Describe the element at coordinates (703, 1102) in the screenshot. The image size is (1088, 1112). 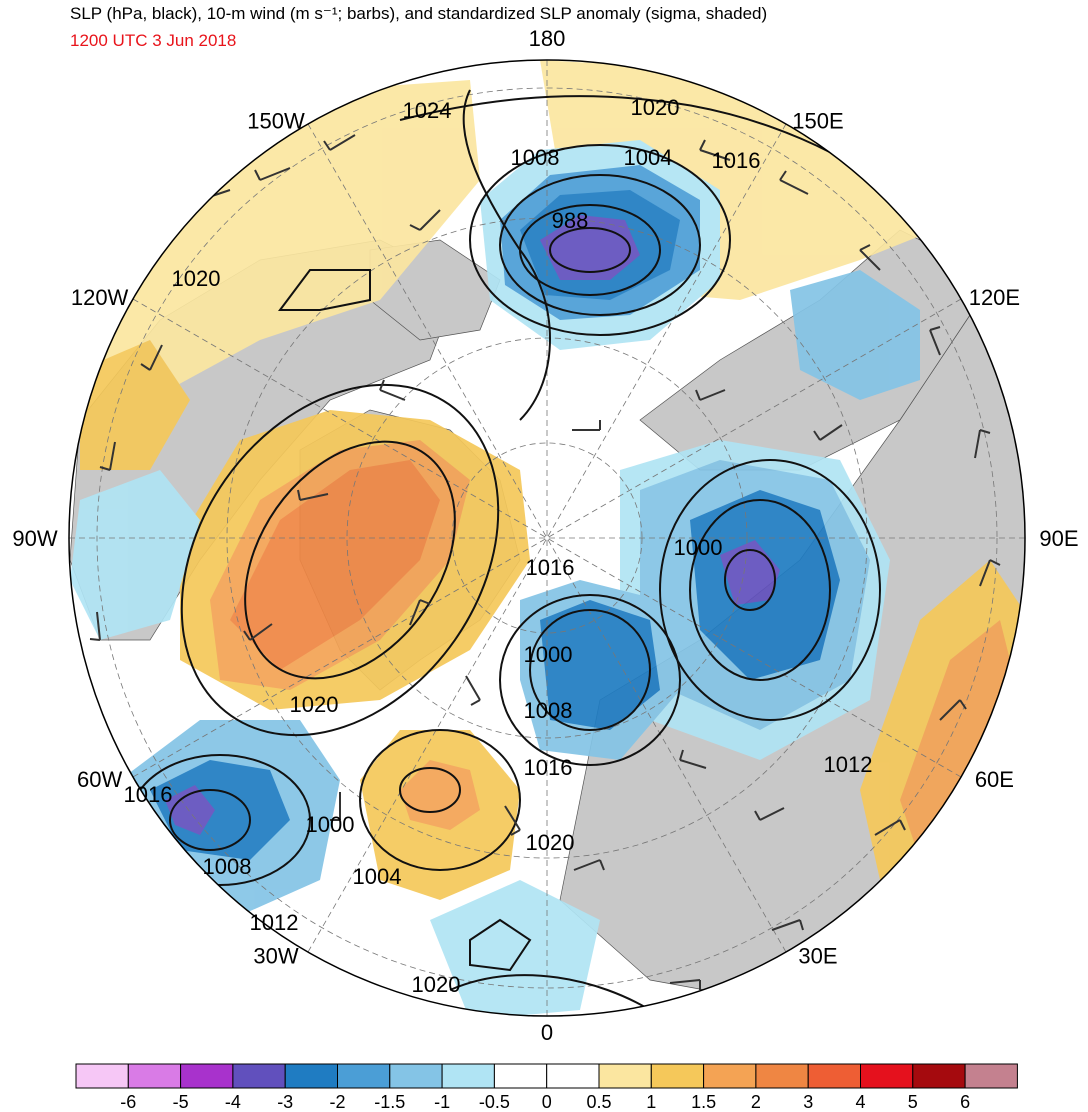
I see `colorbar-tick: 1.5` at that location.